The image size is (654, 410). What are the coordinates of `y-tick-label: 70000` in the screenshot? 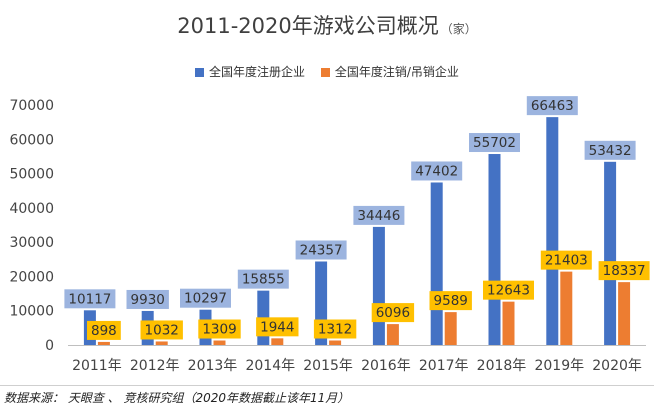 It's located at (31, 106).